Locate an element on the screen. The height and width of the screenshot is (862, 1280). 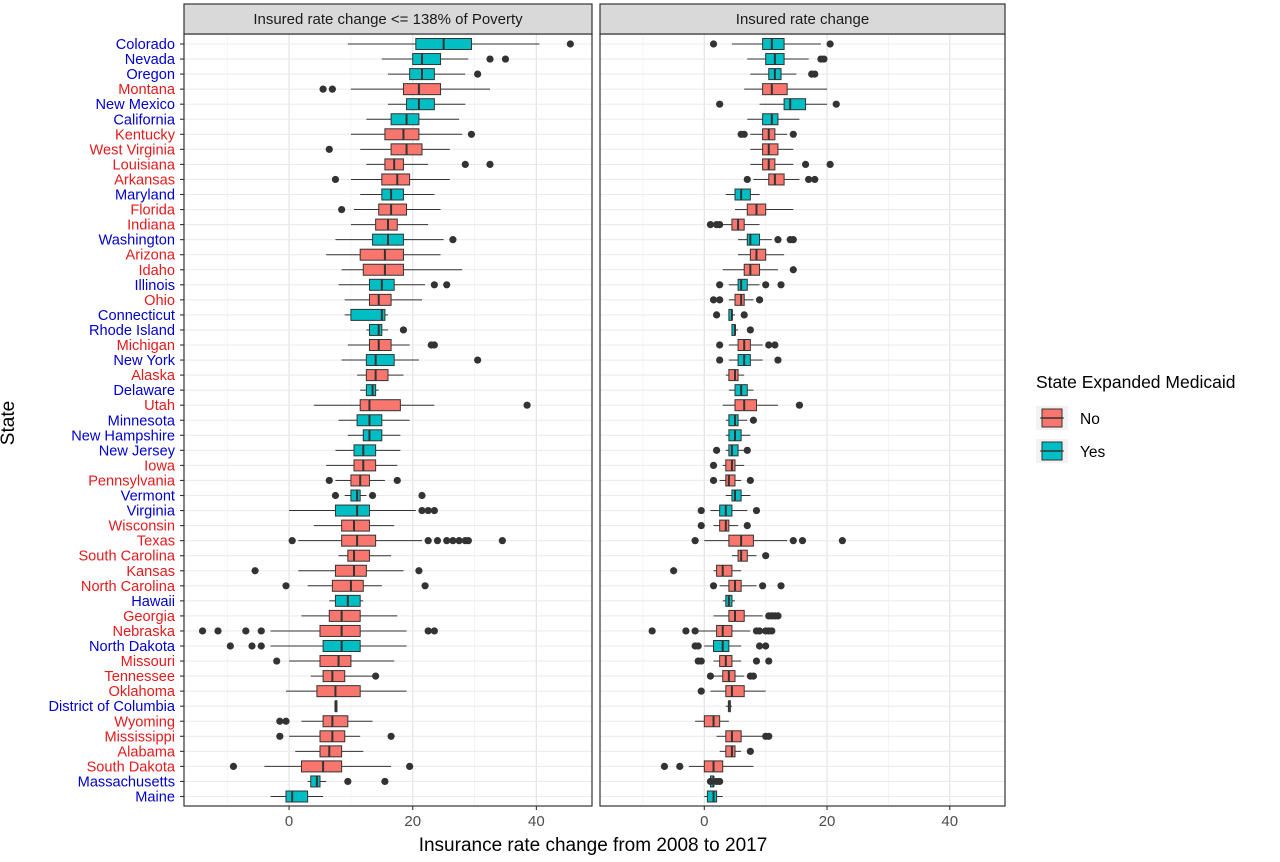
state-label: Vermont is located at coordinates (148, 497).